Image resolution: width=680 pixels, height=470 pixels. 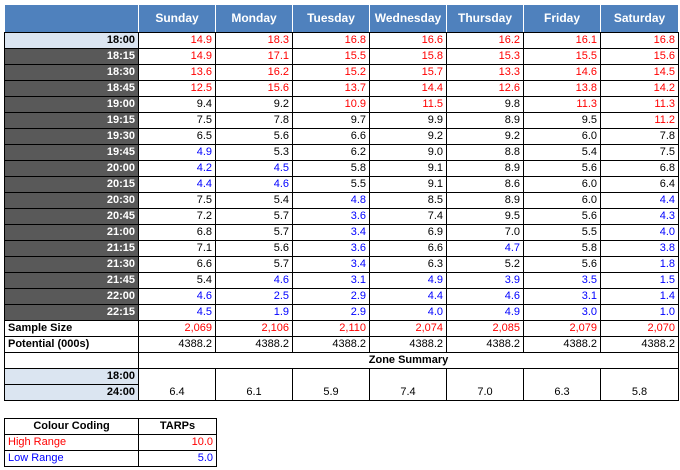 I want to click on time-row: 22:15 4.5 1.9 2.9 4.0 4.9 3.0 1.0, so click(x=341, y=312).